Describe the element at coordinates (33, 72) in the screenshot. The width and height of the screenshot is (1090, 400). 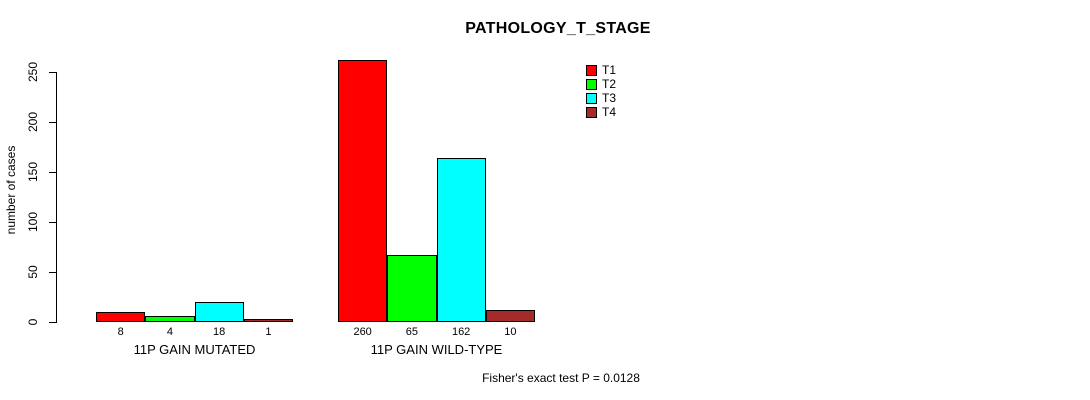
I see `y-axis-tick-label: 250` at that location.